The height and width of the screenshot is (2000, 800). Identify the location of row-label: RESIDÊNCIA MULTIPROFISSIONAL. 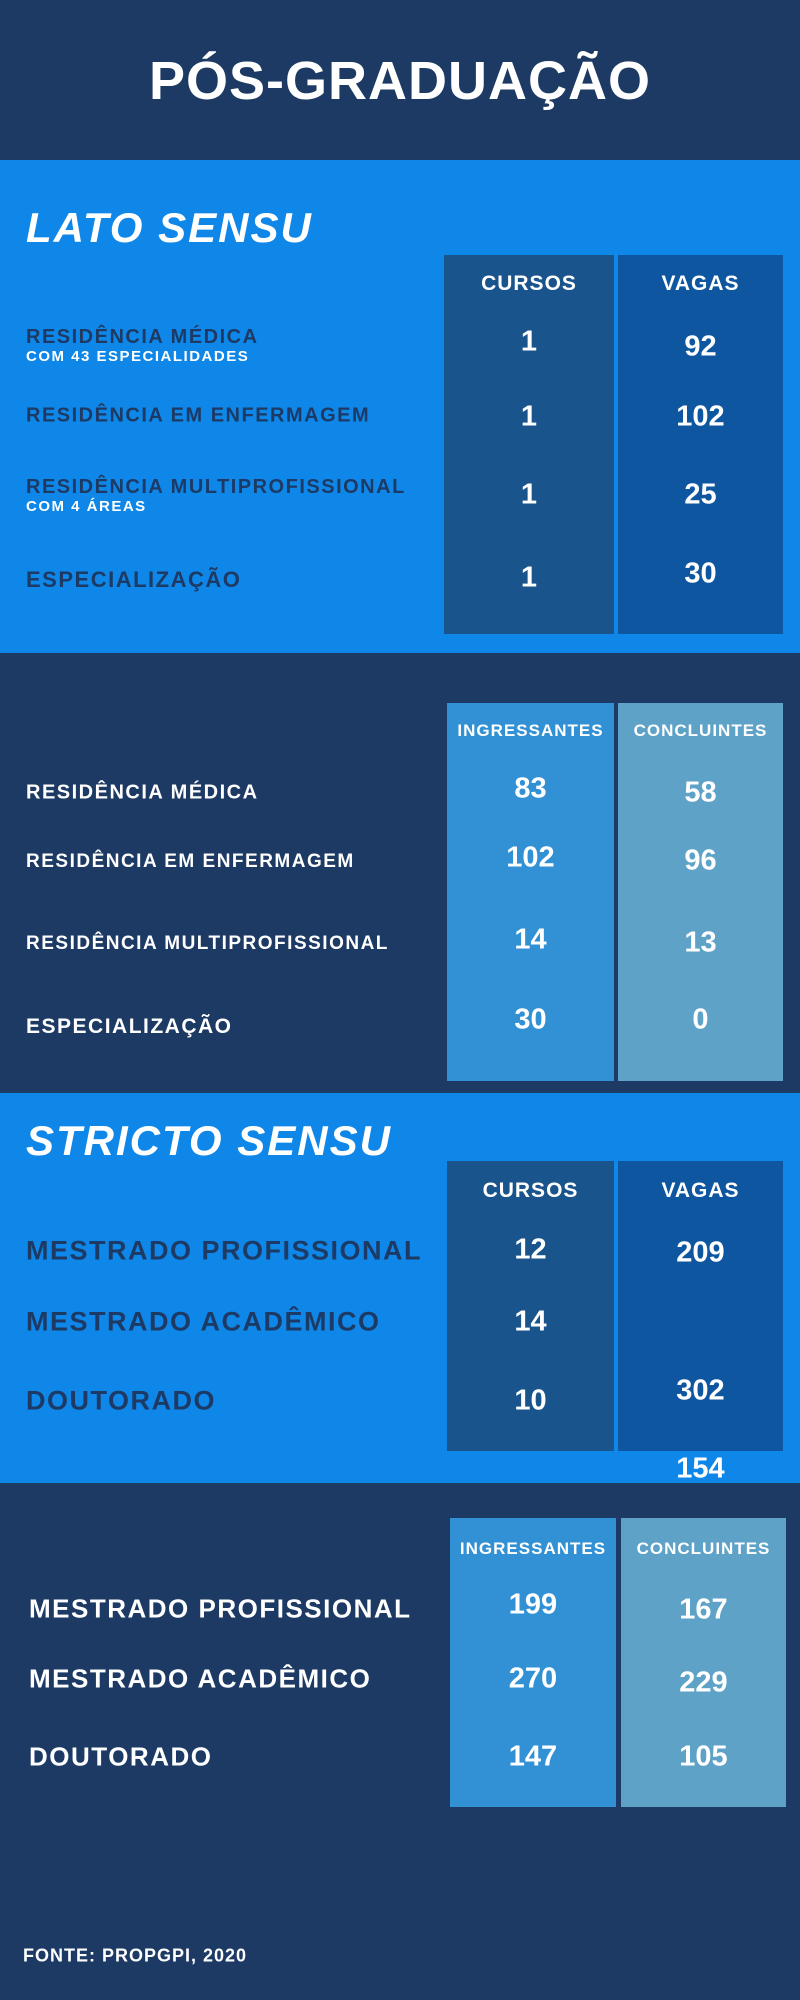
(207, 943).